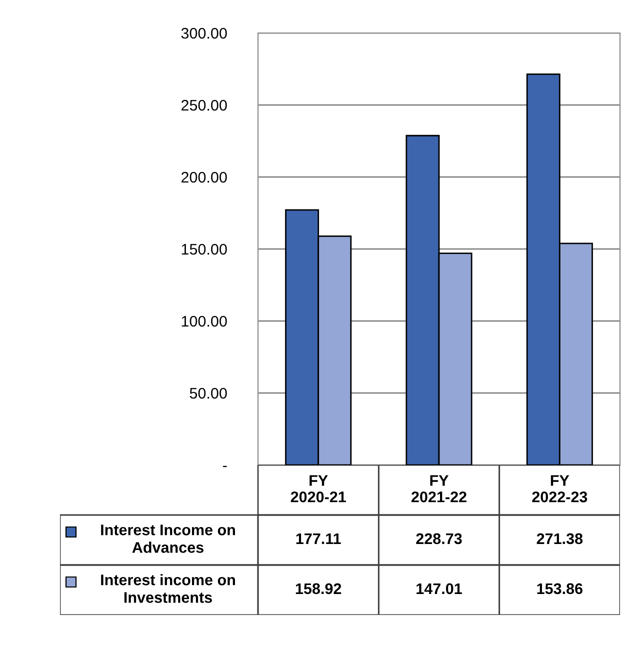 This screenshot has width=639, height=660. Describe the element at coordinates (208, 393) in the screenshot. I see `y-tick-label: 50.00` at that location.